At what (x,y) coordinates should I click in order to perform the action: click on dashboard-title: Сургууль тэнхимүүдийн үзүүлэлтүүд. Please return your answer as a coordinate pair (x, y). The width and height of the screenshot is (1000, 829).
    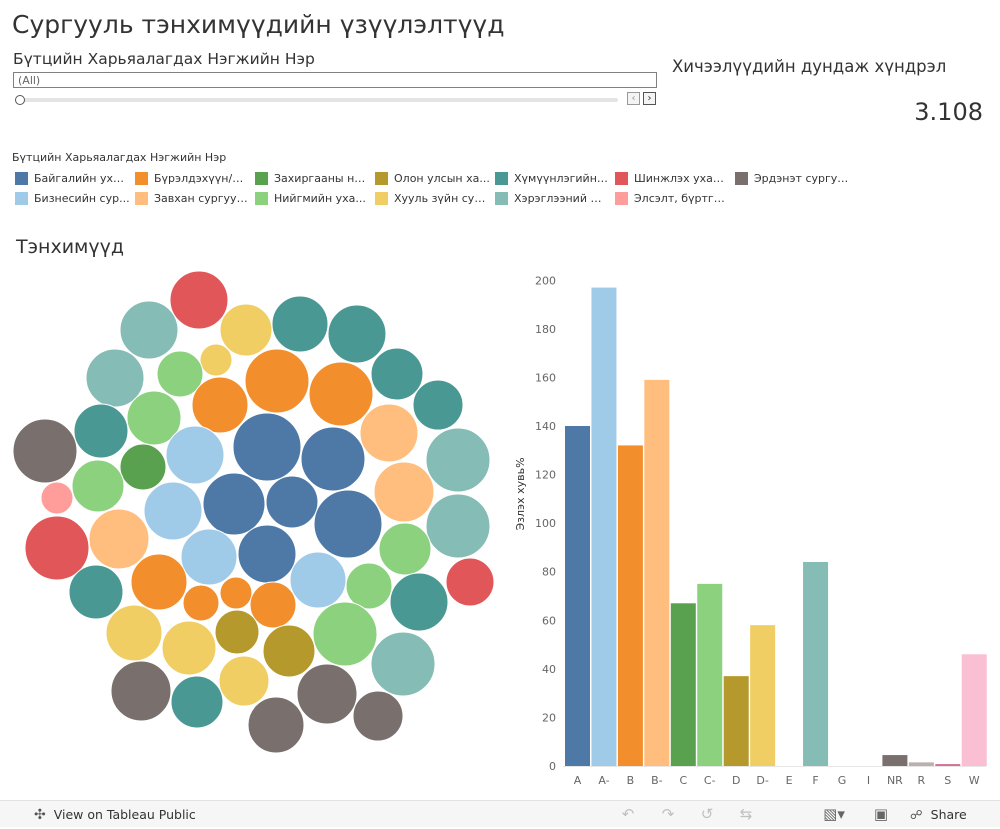
    Looking at the image, I should click on (258, 24).